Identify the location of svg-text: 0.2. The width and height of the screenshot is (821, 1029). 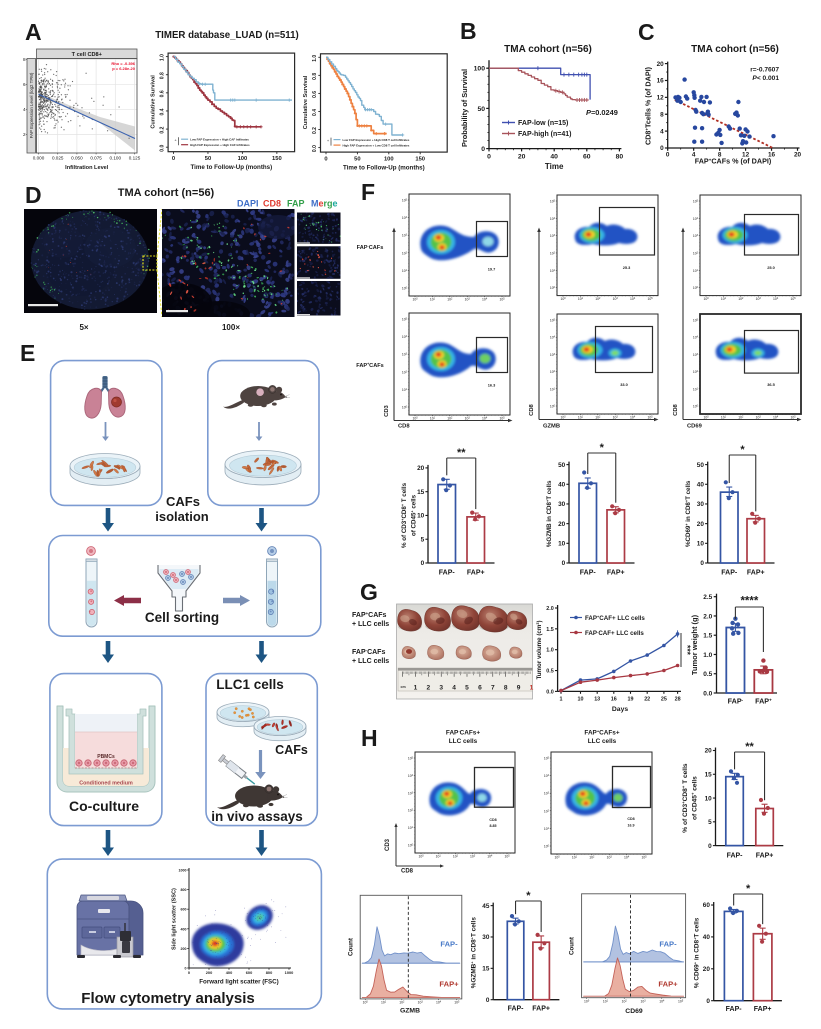
(163, 129).